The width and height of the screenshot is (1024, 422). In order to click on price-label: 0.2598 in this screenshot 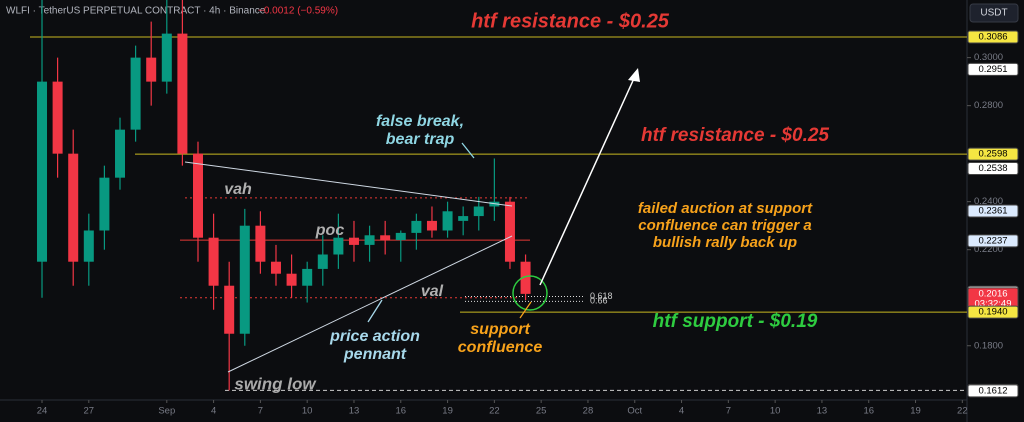, I will do `click(992, 154)`.